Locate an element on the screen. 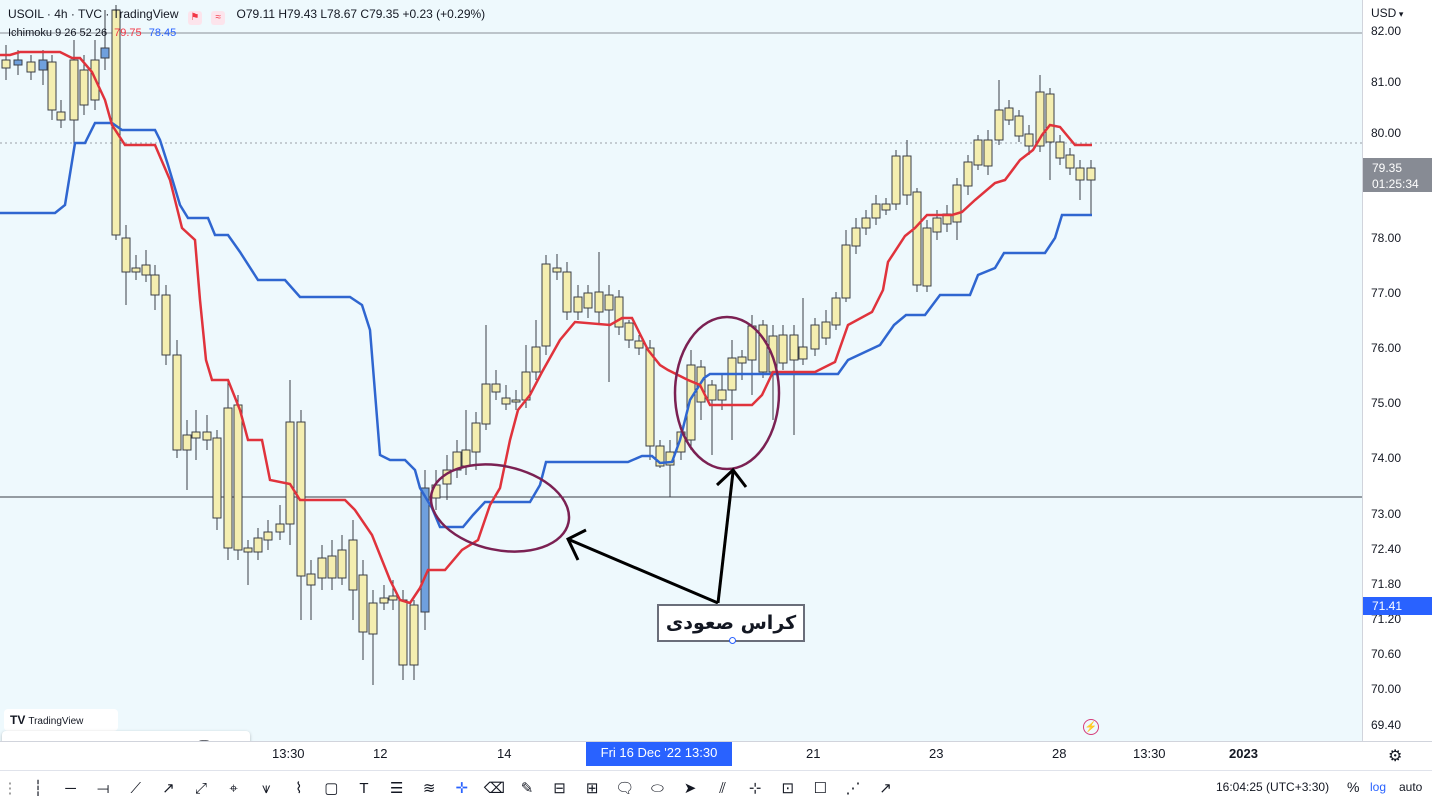 The height and width of the screenshot is (806, 1432). settings-icon: ⚙ is located at coordinates (138, 736).